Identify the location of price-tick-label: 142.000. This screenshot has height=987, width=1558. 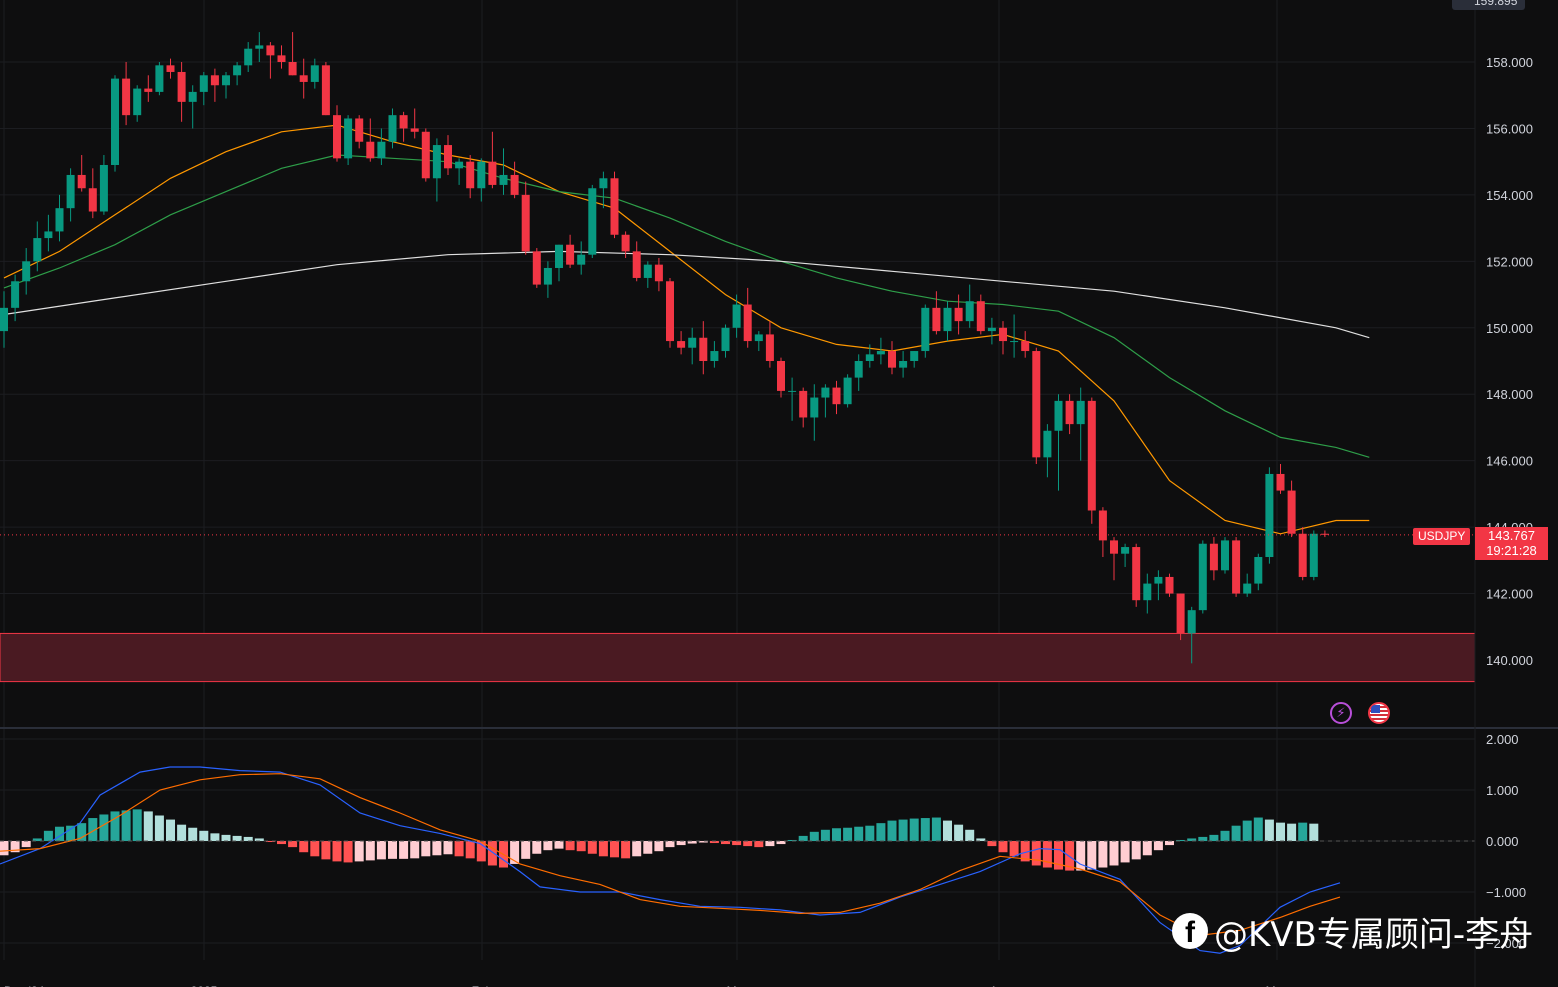
(1509, 594).